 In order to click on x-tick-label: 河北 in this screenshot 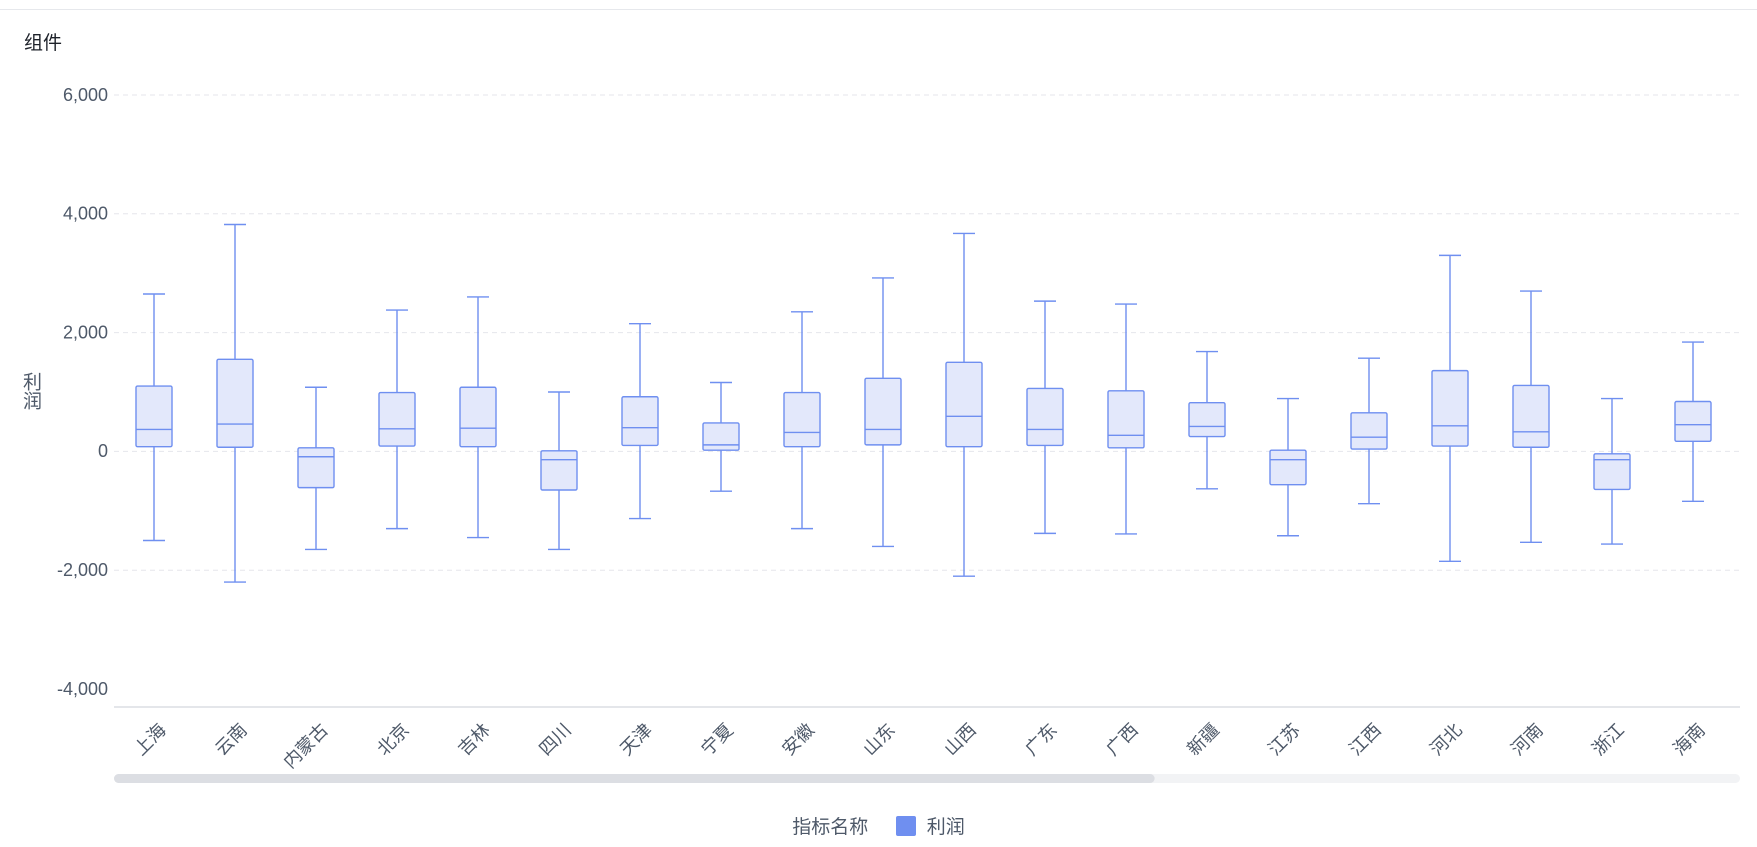, I will do `click(1446, 740)`.